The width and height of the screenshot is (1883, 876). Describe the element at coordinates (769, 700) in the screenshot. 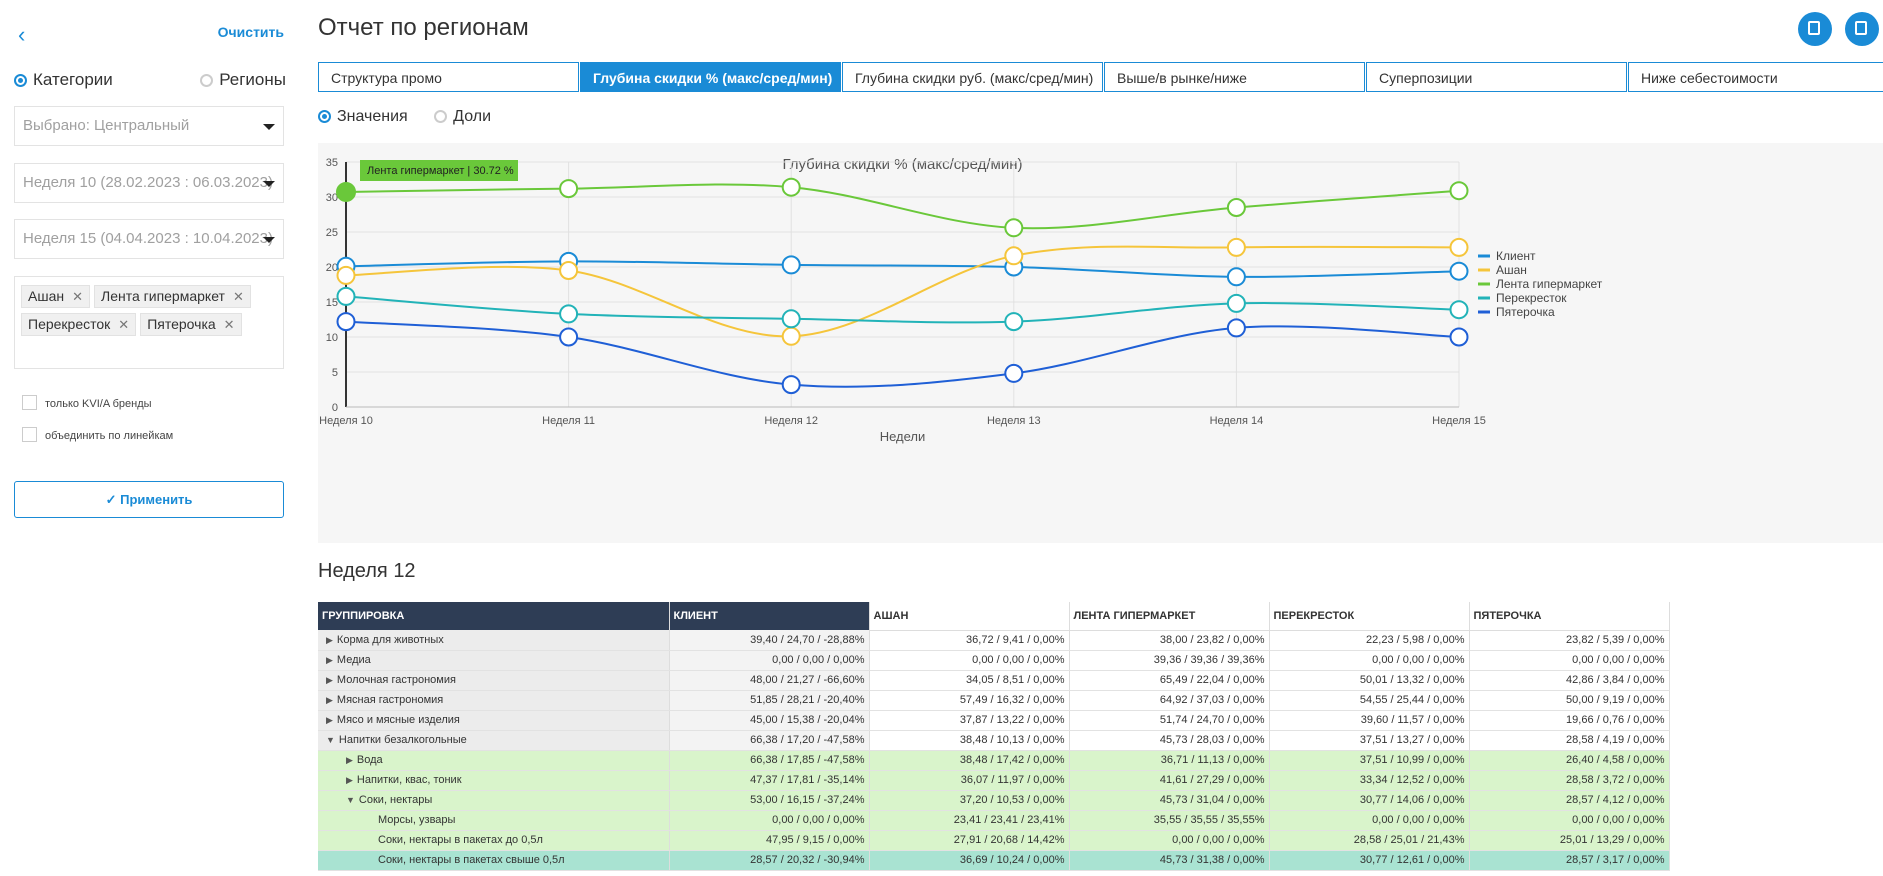

I see `value-cell: 51,85 / 28,21 / -20,40%` at that location.